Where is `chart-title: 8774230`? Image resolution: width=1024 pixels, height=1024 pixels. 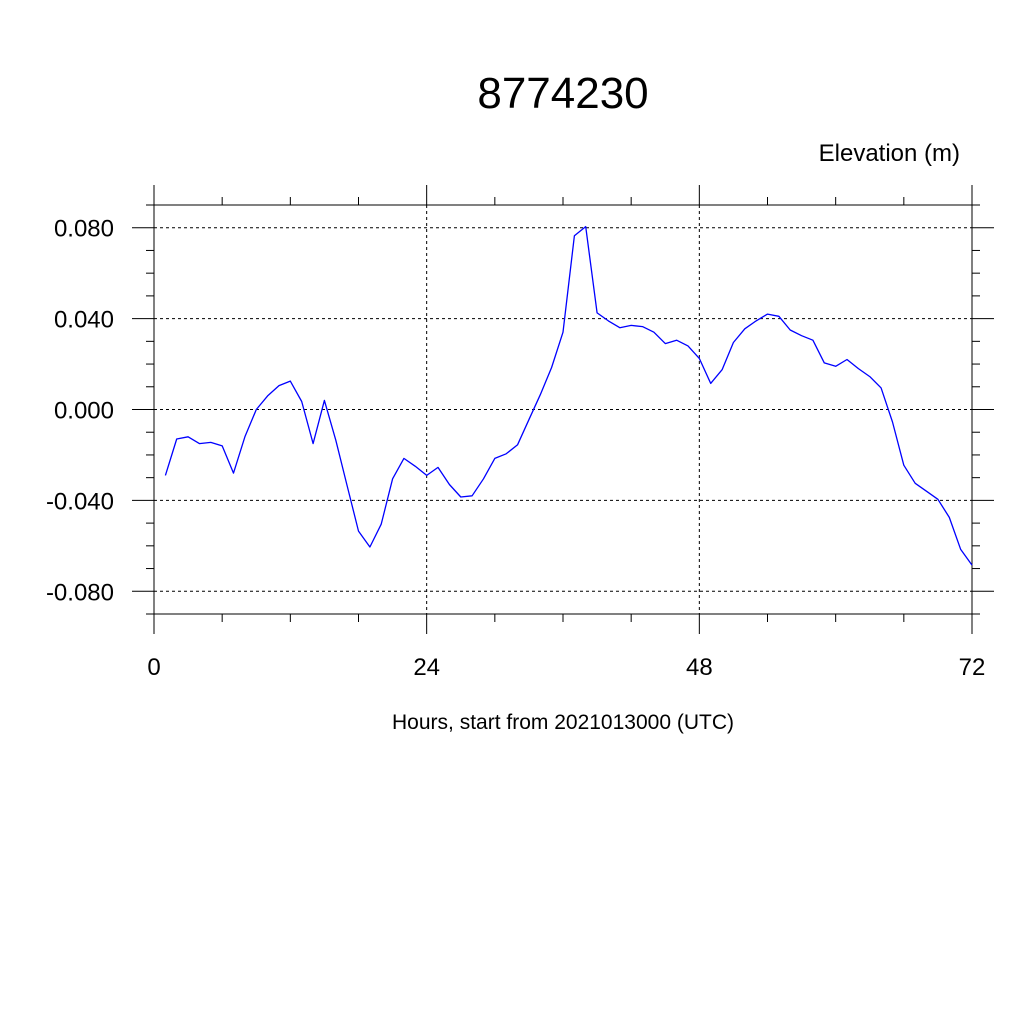 chart-title: 8774230 is located at coordinates (562, 93).